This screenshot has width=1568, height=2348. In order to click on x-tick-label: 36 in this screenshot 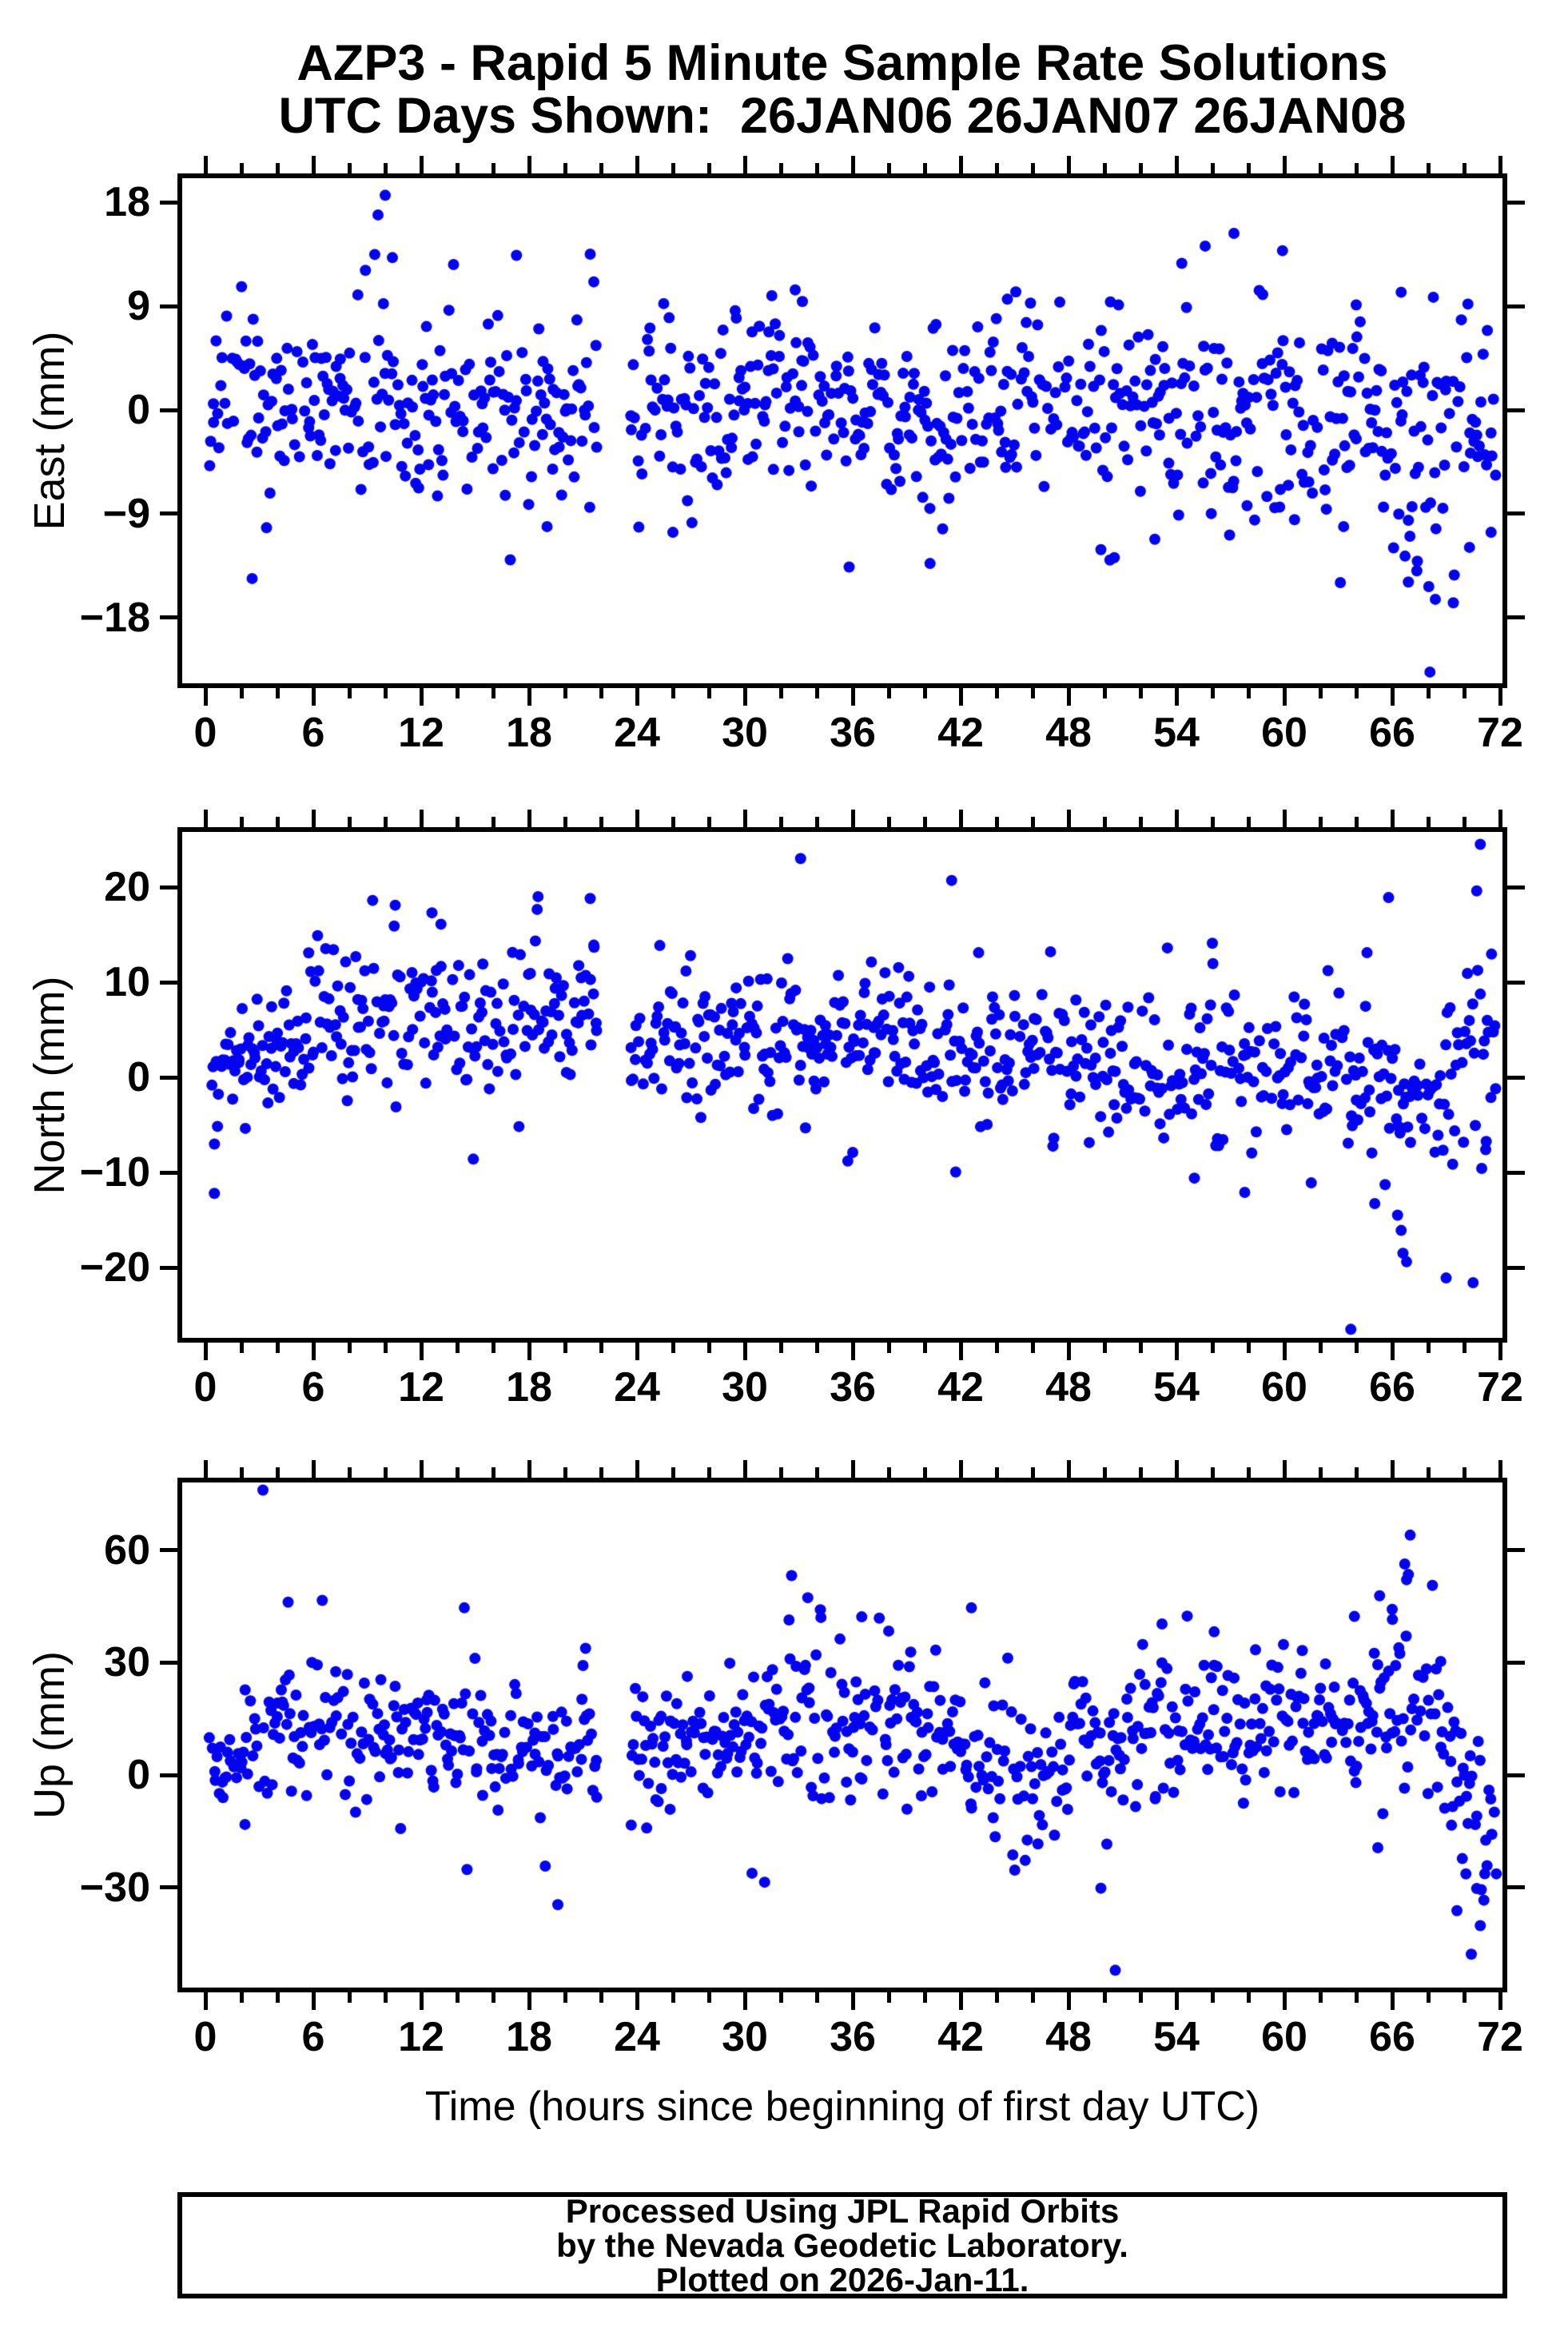, I will do `click(853, 733)`.